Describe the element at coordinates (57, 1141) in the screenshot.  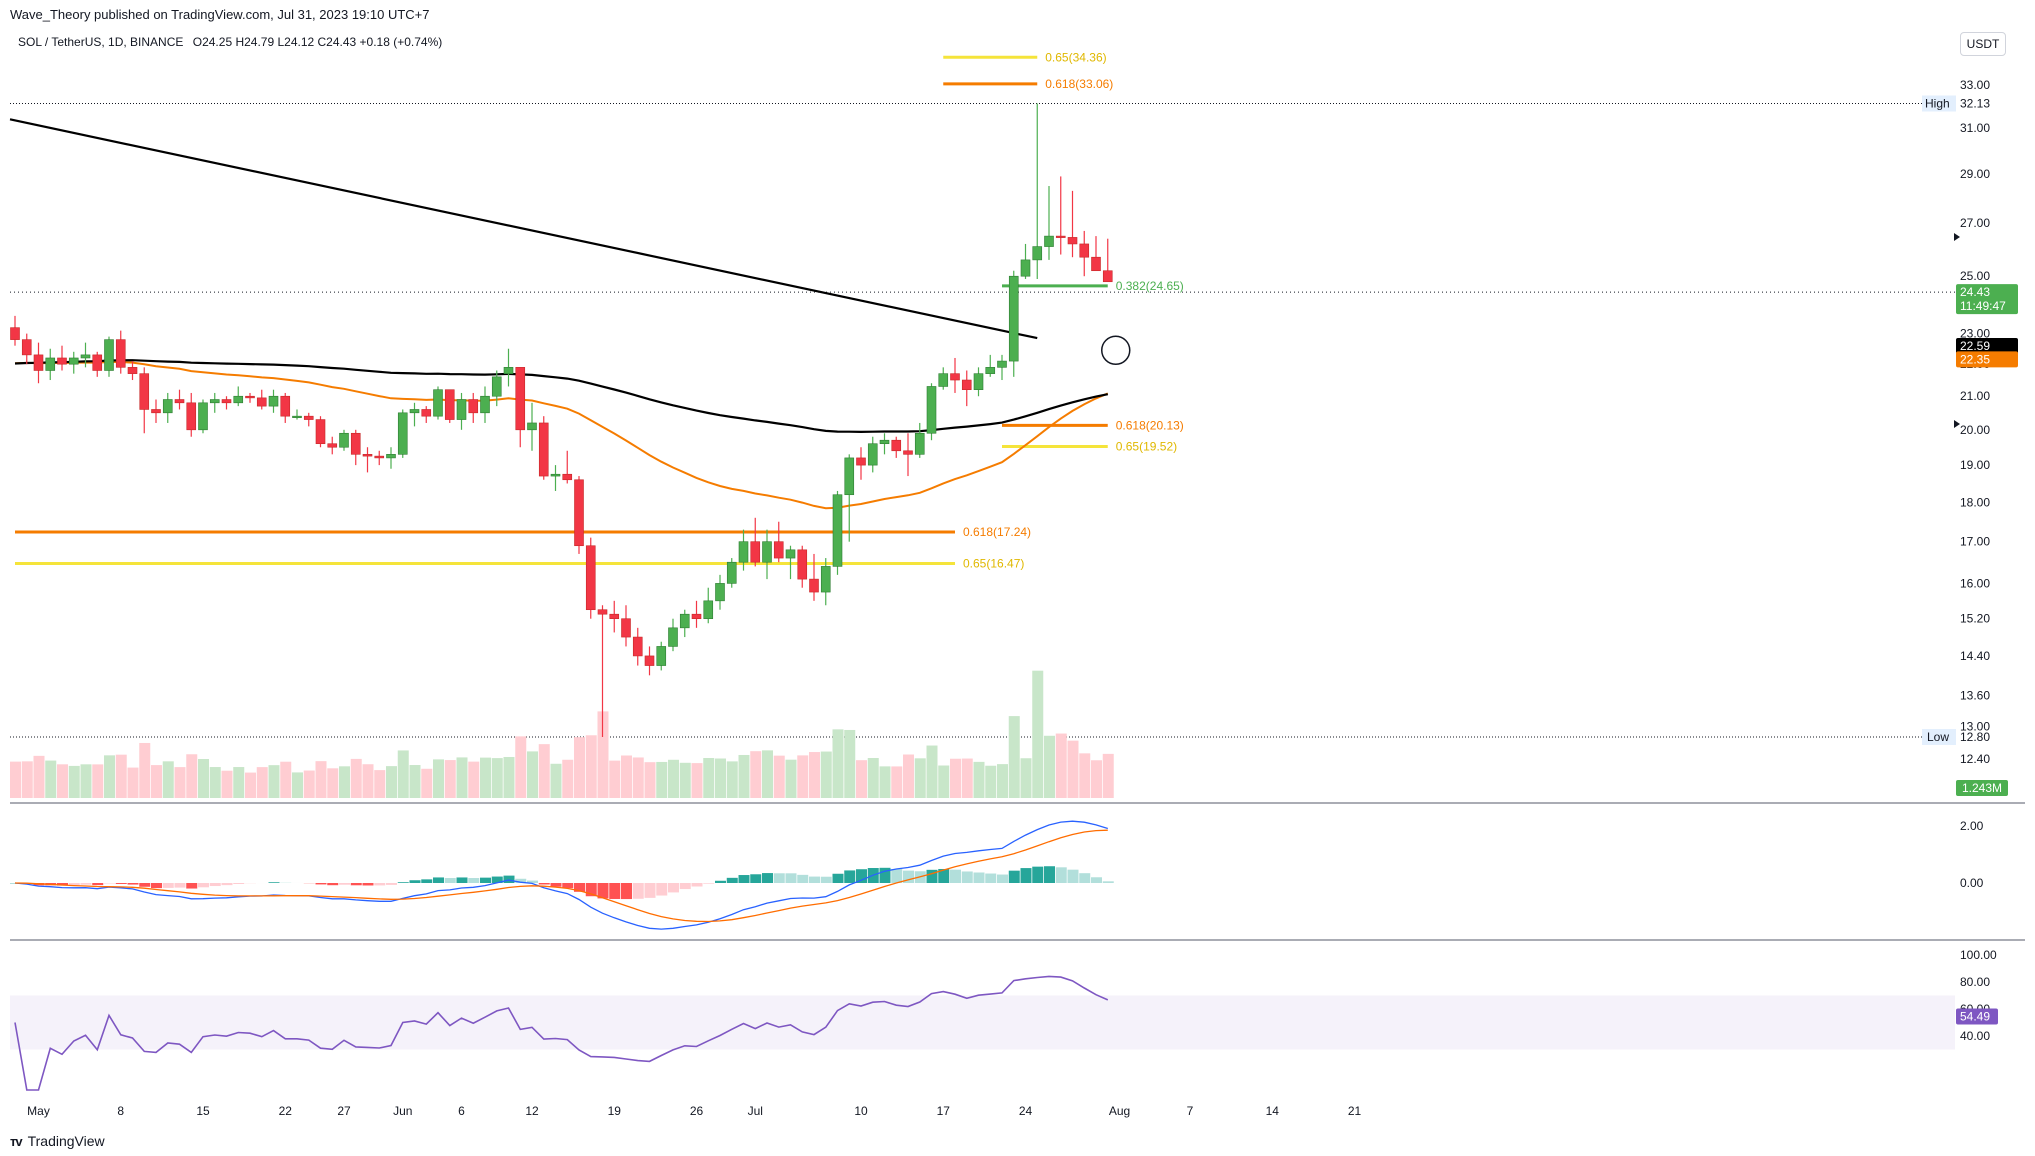
I see `tradingview-logo: ᴛᴠ TradingView` at that location.